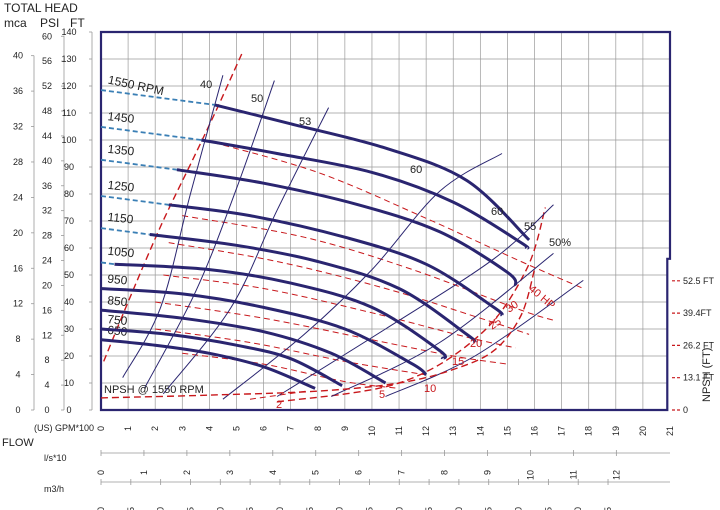  What do you see at coordinates (416, 170) in the screenshot?
I see `efficiency-label: 60` at bounding box center [416, 170].